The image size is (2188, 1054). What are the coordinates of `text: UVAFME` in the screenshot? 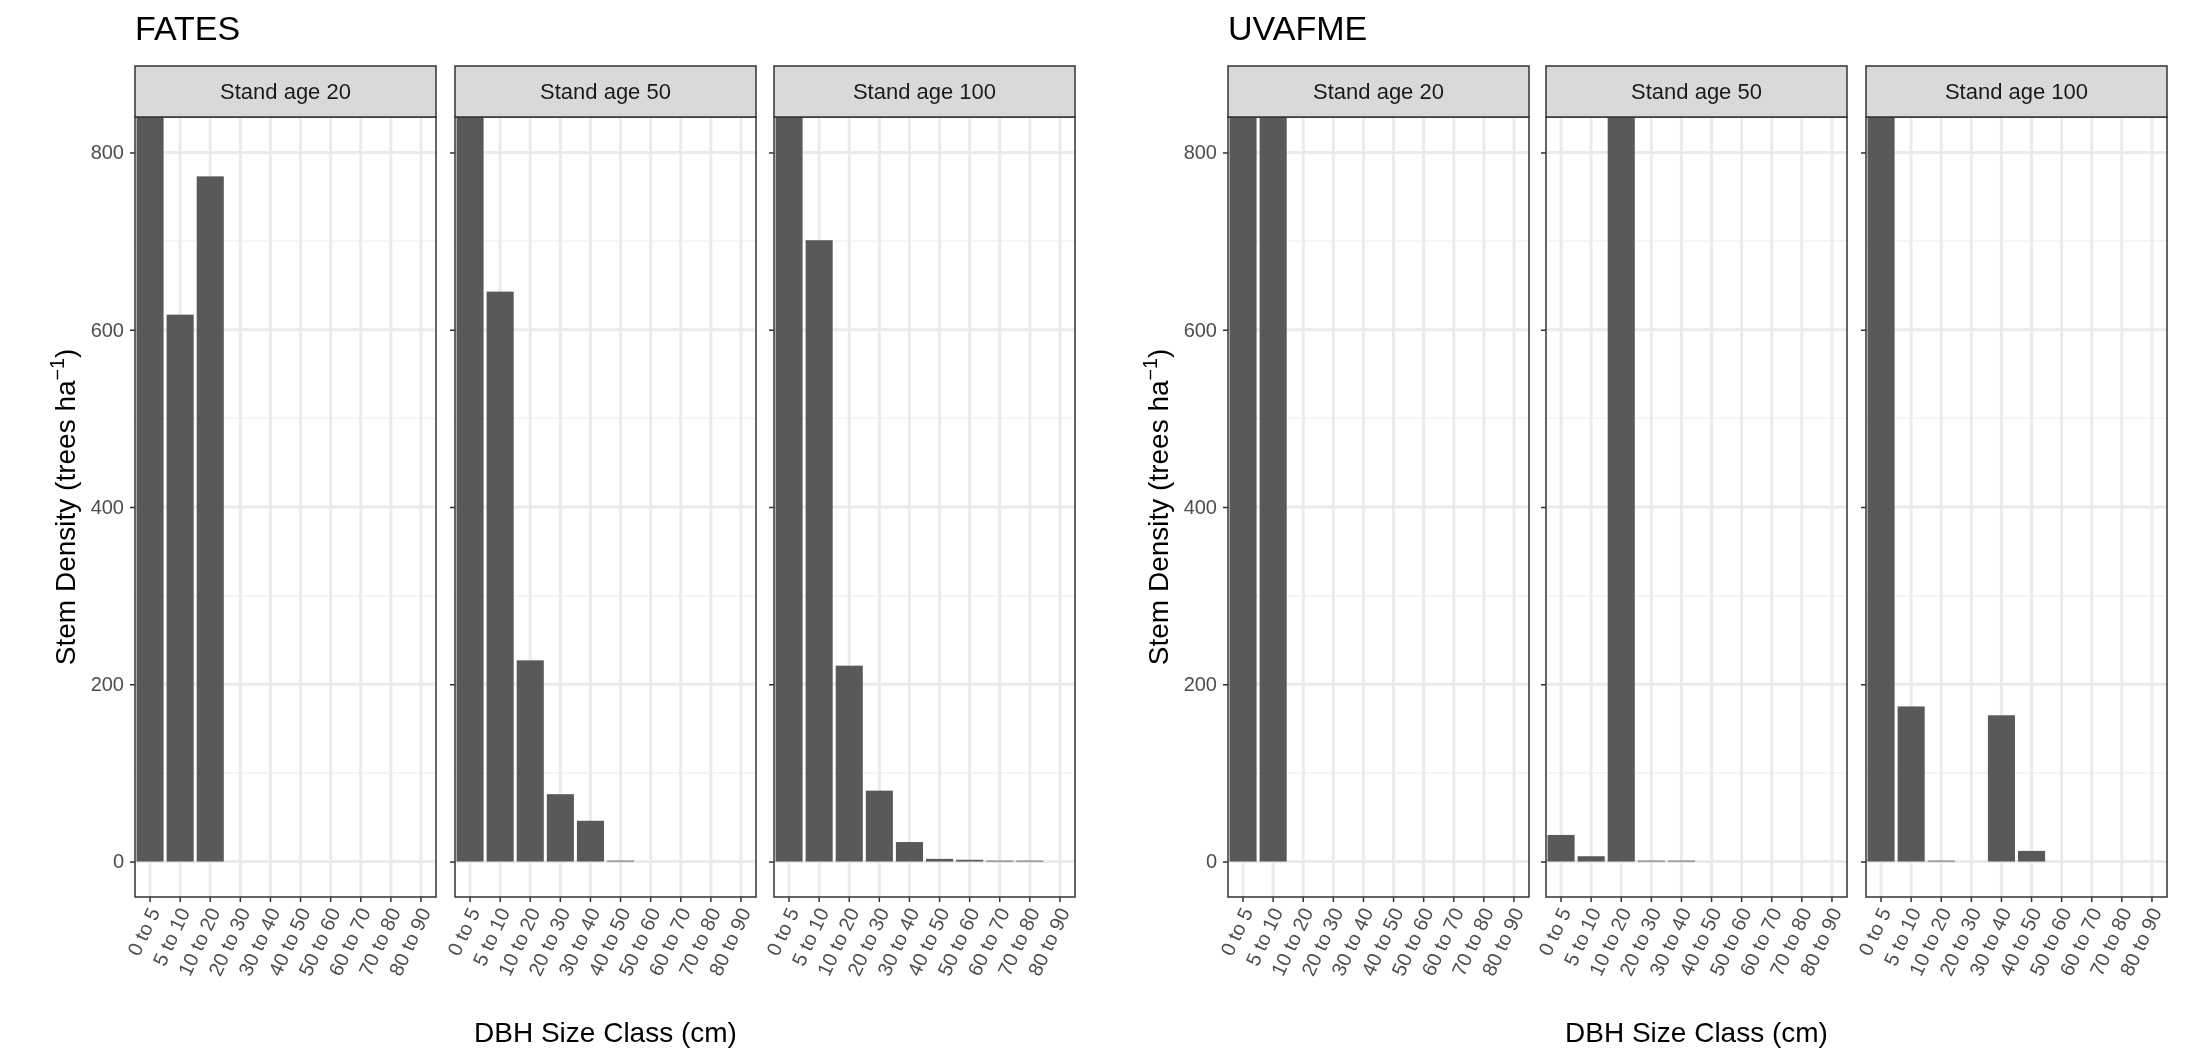 It's located at (1298, 28).